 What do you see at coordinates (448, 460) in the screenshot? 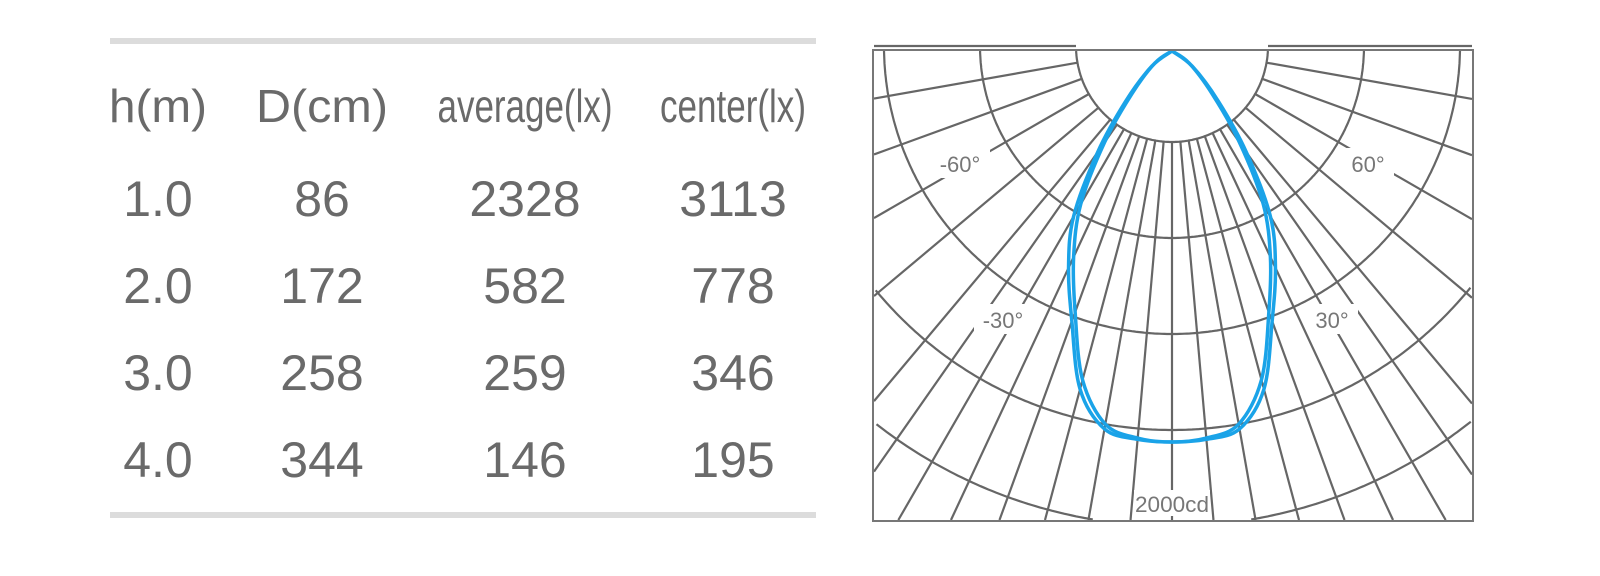
I see `table-row: 4.0 344 146 195` at bounding box center [448, 460].